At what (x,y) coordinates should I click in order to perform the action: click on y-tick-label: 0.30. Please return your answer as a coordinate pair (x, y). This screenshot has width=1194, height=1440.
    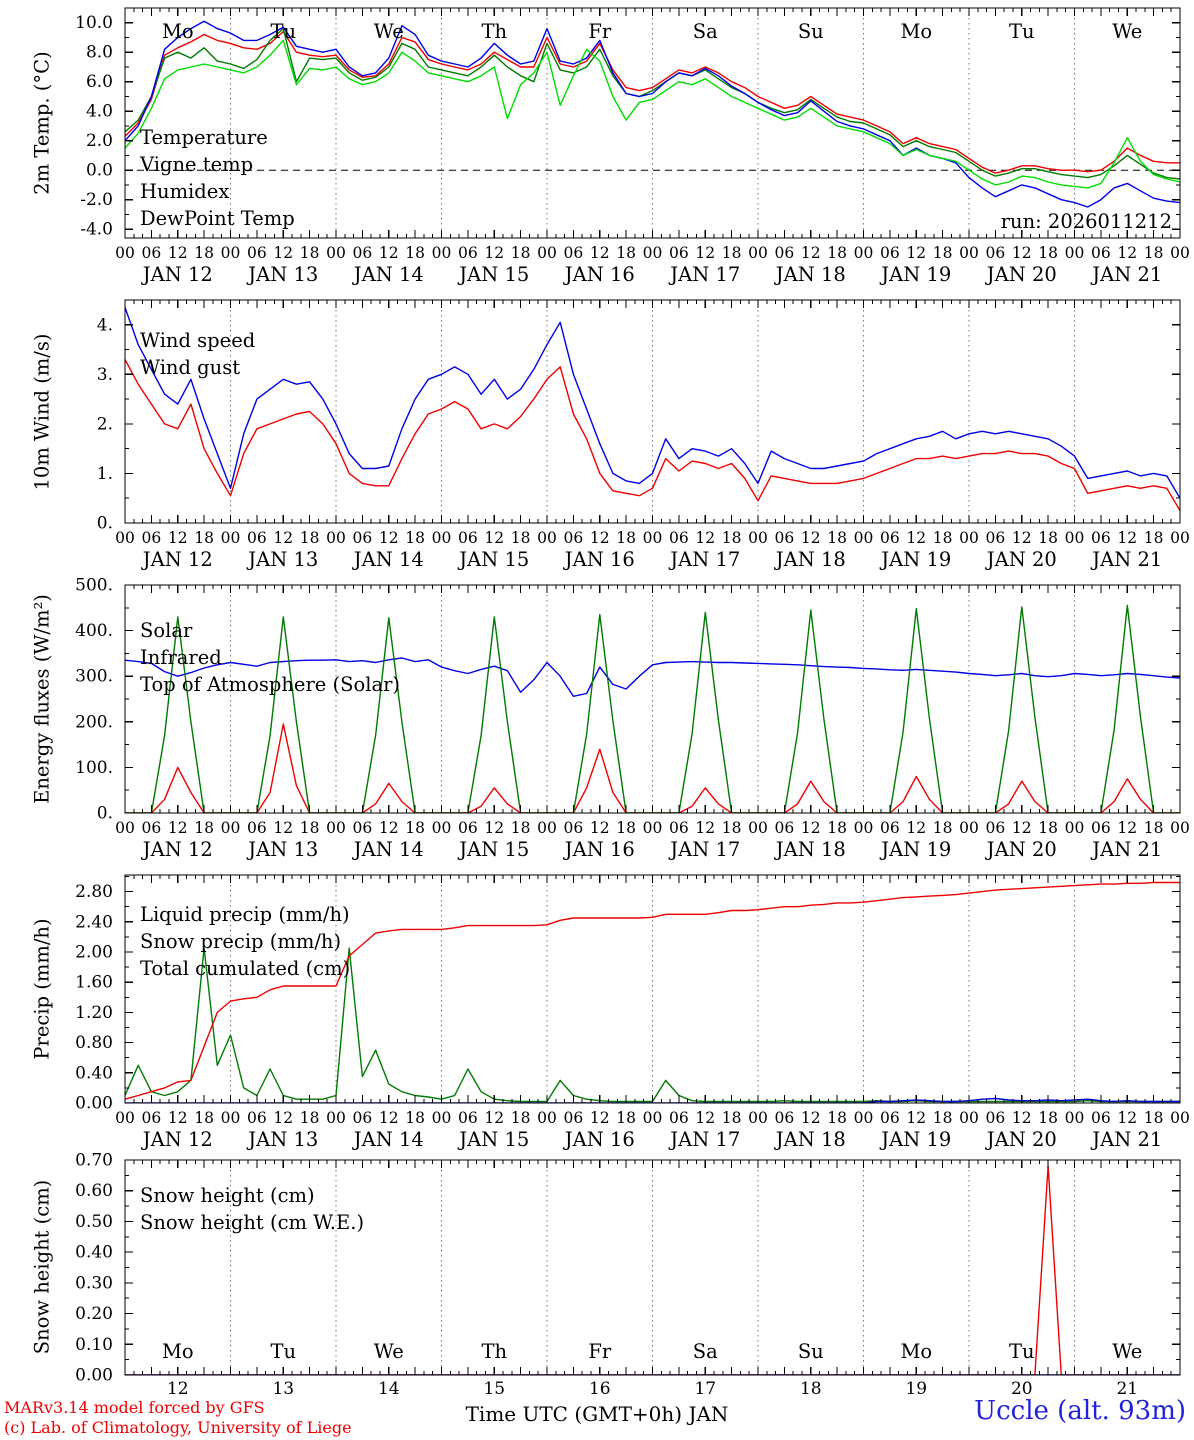
    Looking at the image, I should click on (94, 1283).